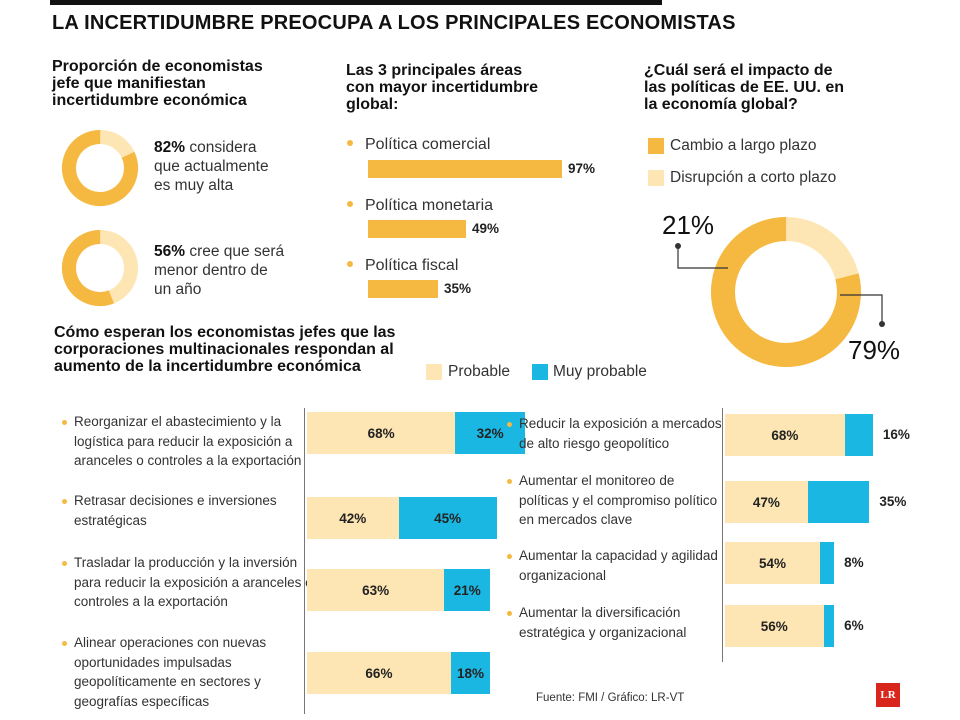 The width and height of the screenshot is (960, 720). Describe the element at coordinates (893, 501) in the screenshot. I see `bar-label-muy-probable: 35%` at that location.